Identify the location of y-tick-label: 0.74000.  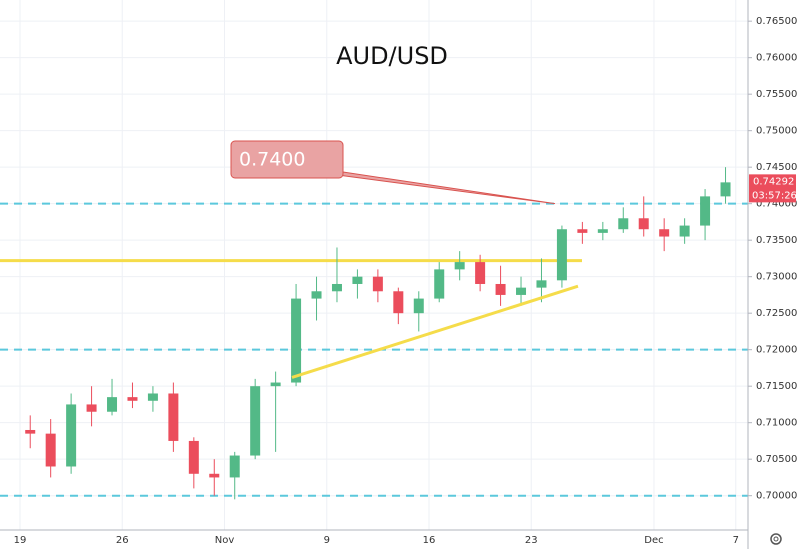
(776, 204).